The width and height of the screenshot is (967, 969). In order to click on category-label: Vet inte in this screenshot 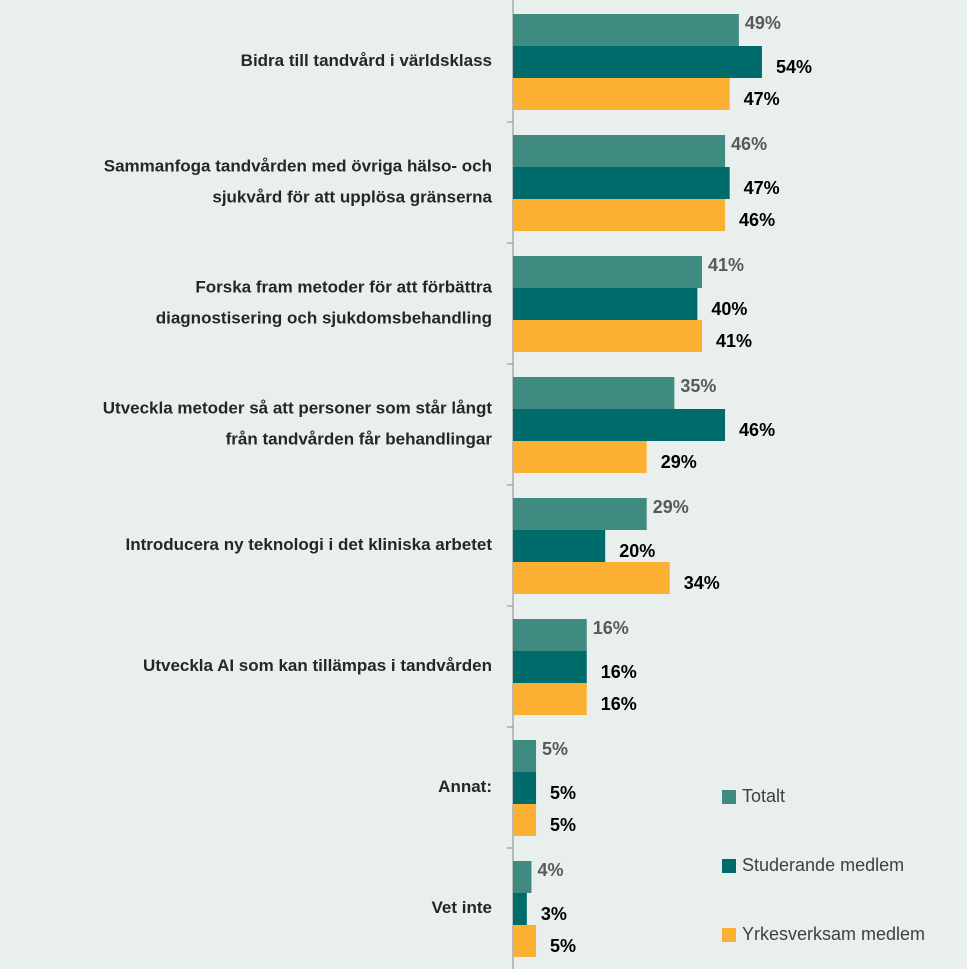, I will do `click(462, 907)`.